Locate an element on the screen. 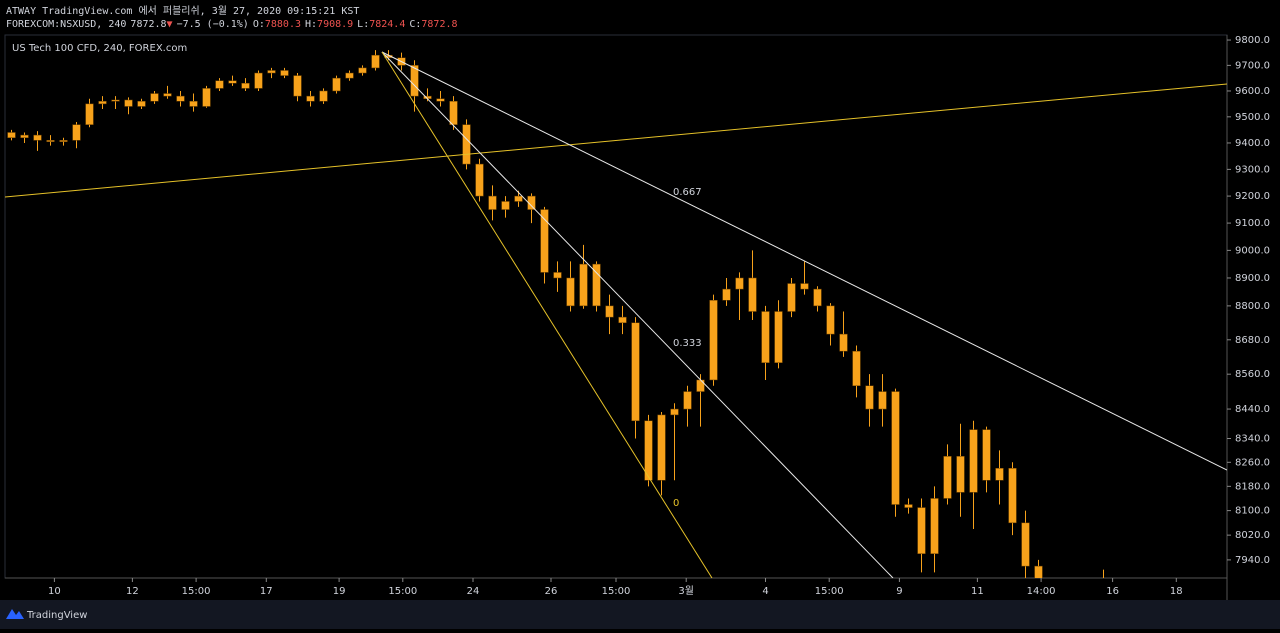 The width and height of the screenshot is (1280, 633). x-tick-label: 26 is located at coordinates (551, 591).